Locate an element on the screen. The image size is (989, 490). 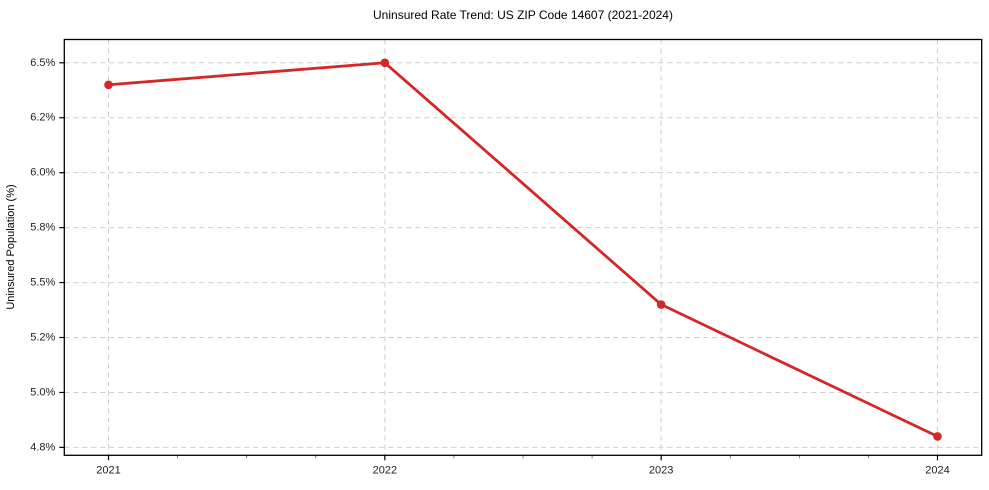
x-tick-label: 2021 is located at coordinates (108, 470).